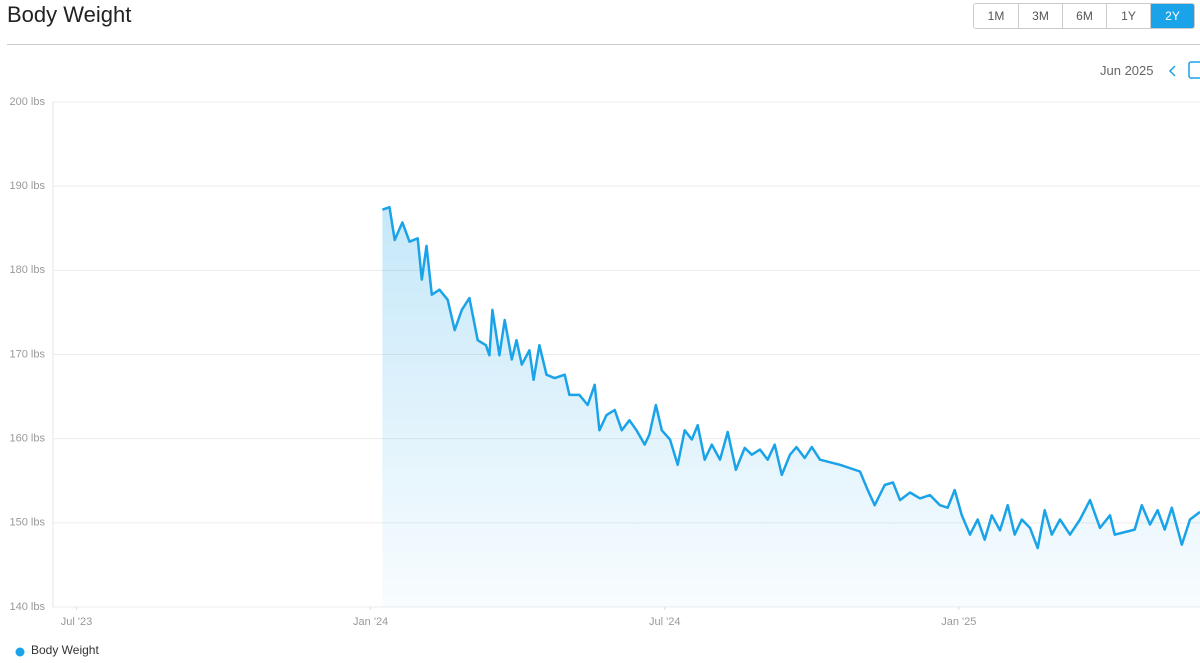 The height and width of the screenshot is (663, 1200). What do you see at coordinates (20, 652) in the screenshot?
I see `legend-marker` at bounding box center [20, 652].